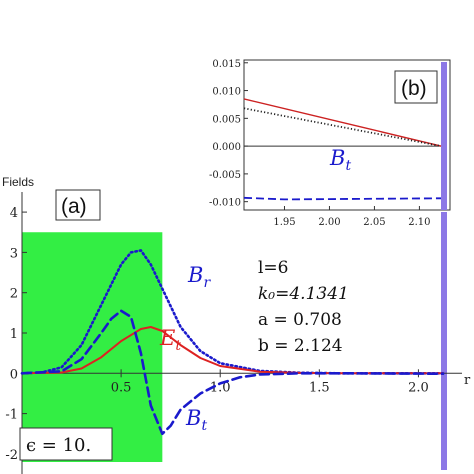  What do you see at coordinates (14, 253) in the screenshot?
I see `y-tick-label: 3` at bounding box center [14, 253].